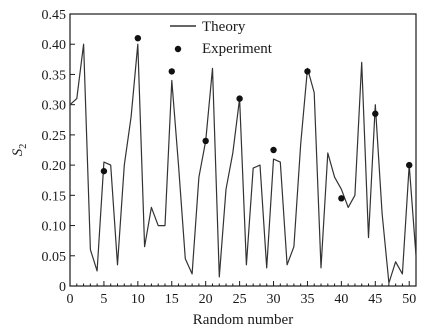 The height and width of the screenshot is (329, 421). What do you see at coordinates (240, 299) in the screenshot?
I see `x-tick-label: 25` at bounding box center [240, 299].